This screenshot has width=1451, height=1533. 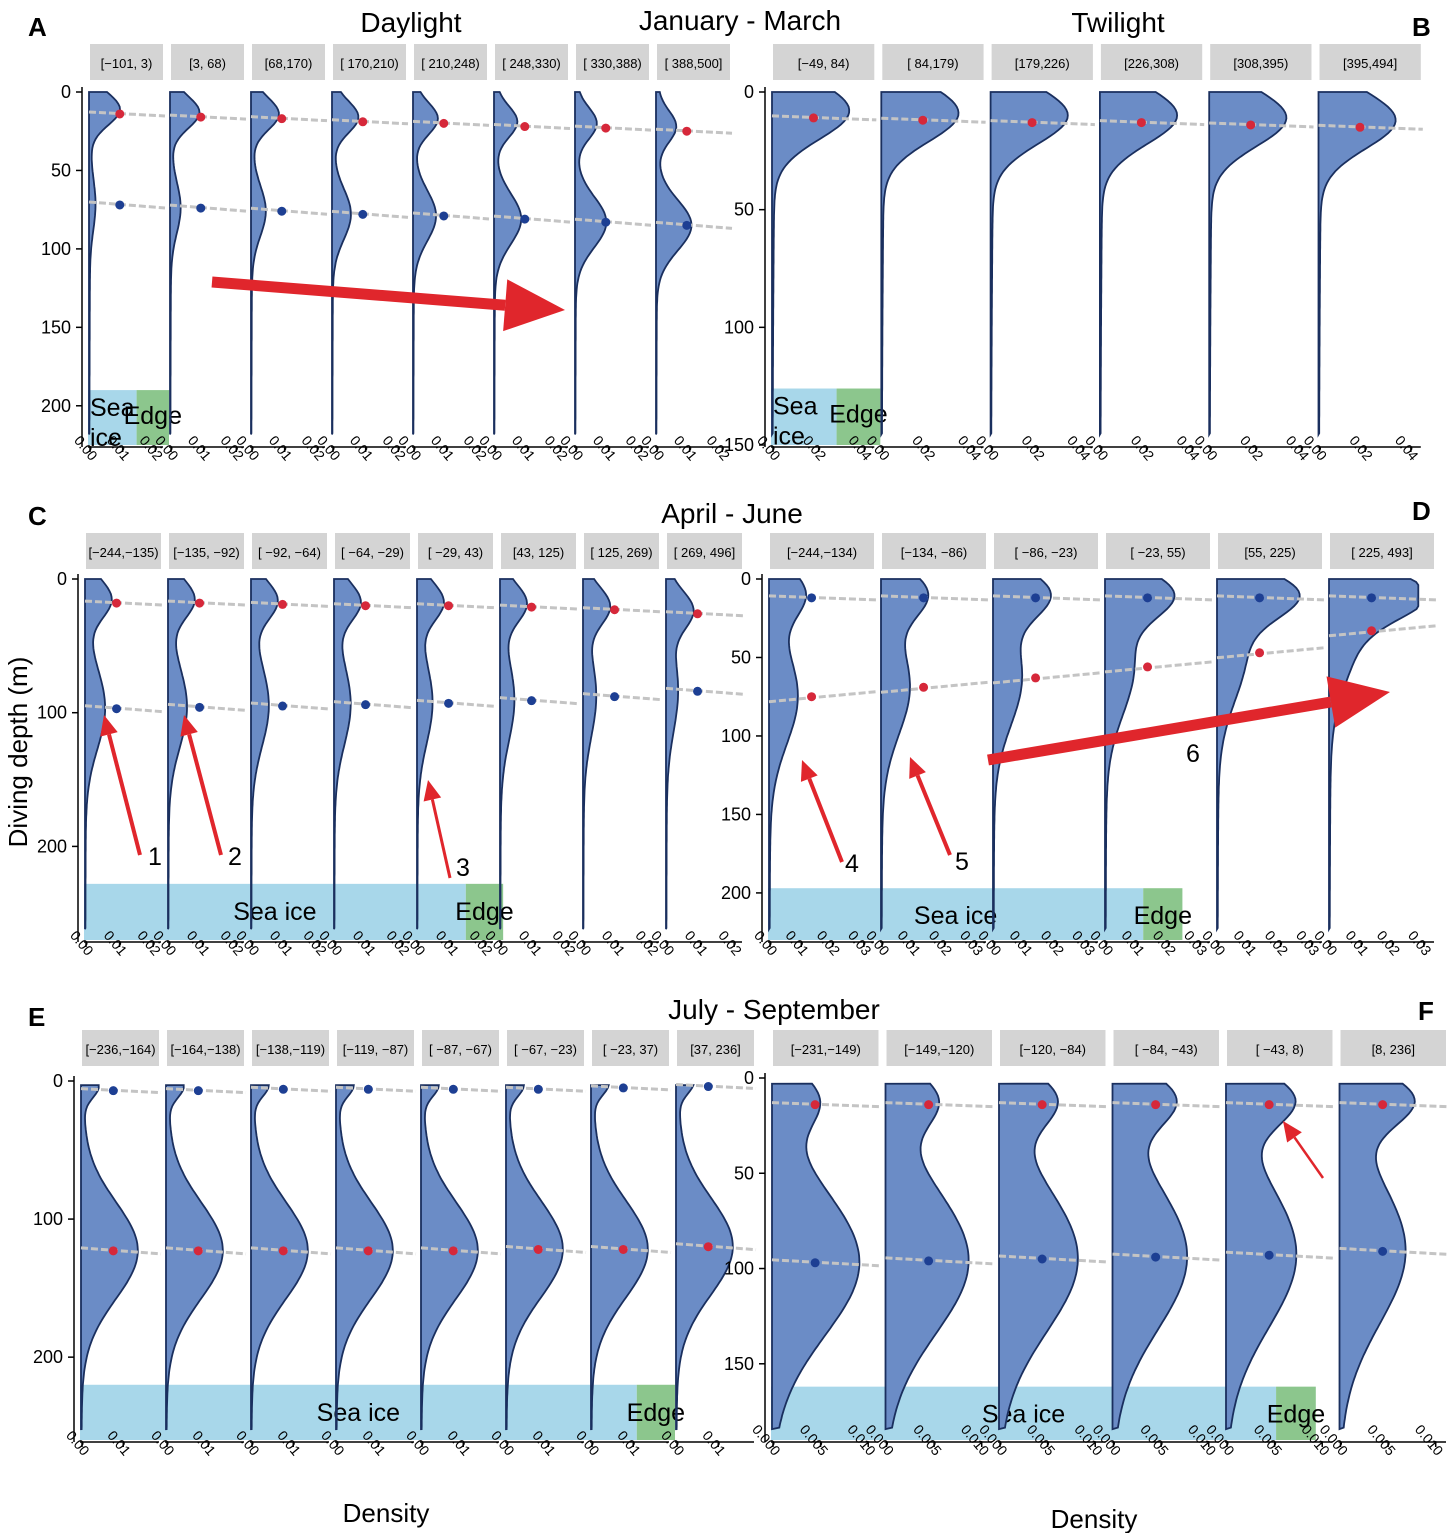 I want to click on arrow-label: 3, so click(x=463, y=868).